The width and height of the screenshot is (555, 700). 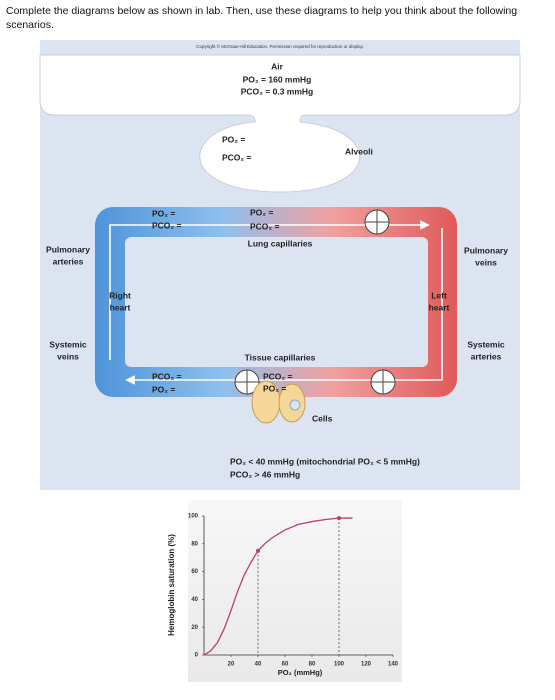 I want to click on diagram-label: Right, so click(x=120, y=295).